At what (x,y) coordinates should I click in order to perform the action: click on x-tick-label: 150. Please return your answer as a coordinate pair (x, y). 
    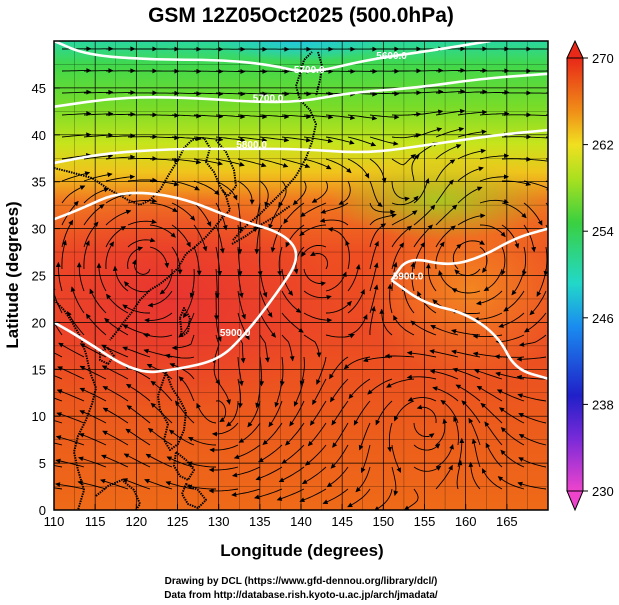
    Looking at the image, I should click on (383, 521).